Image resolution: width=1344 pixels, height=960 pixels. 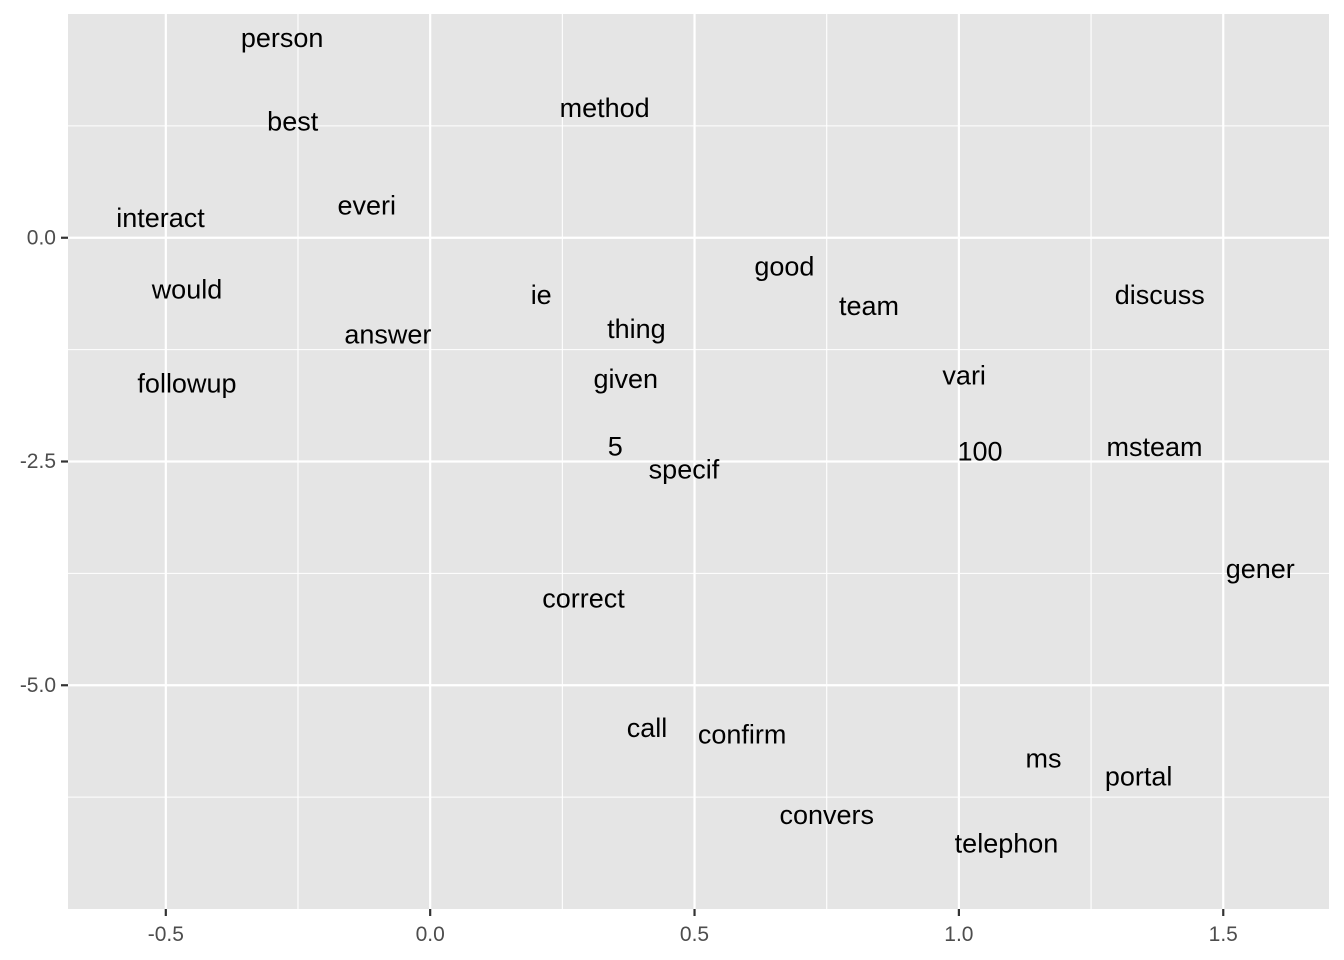 I want to click on word-label: telephon, so click(x=1007, y=844).